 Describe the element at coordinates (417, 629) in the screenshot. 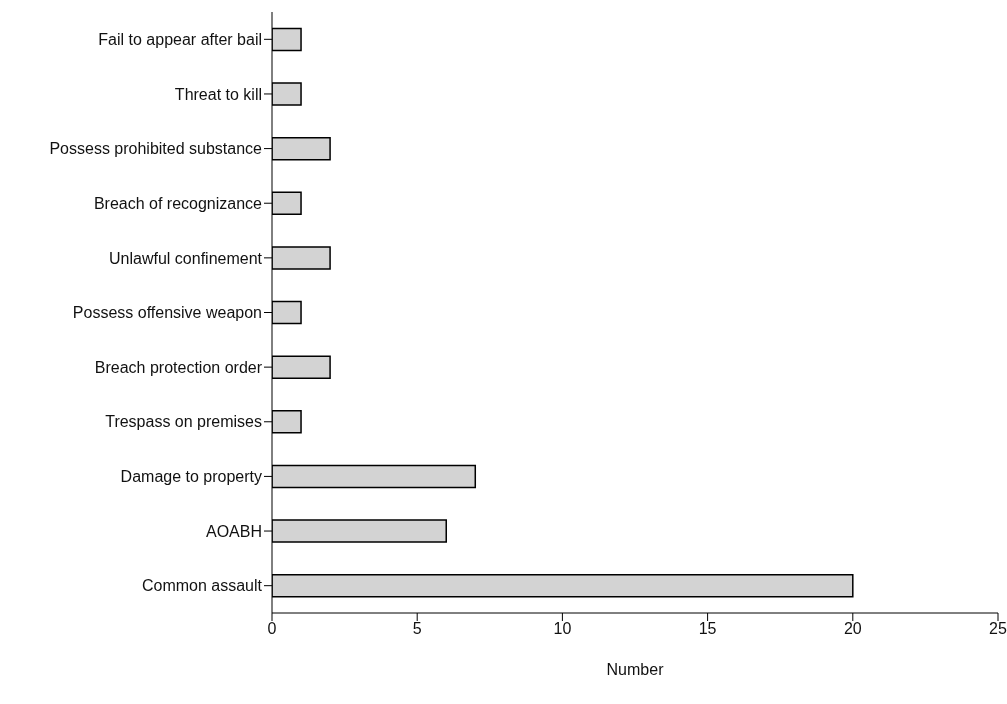

I see `x-tick-label: 5` at that location.